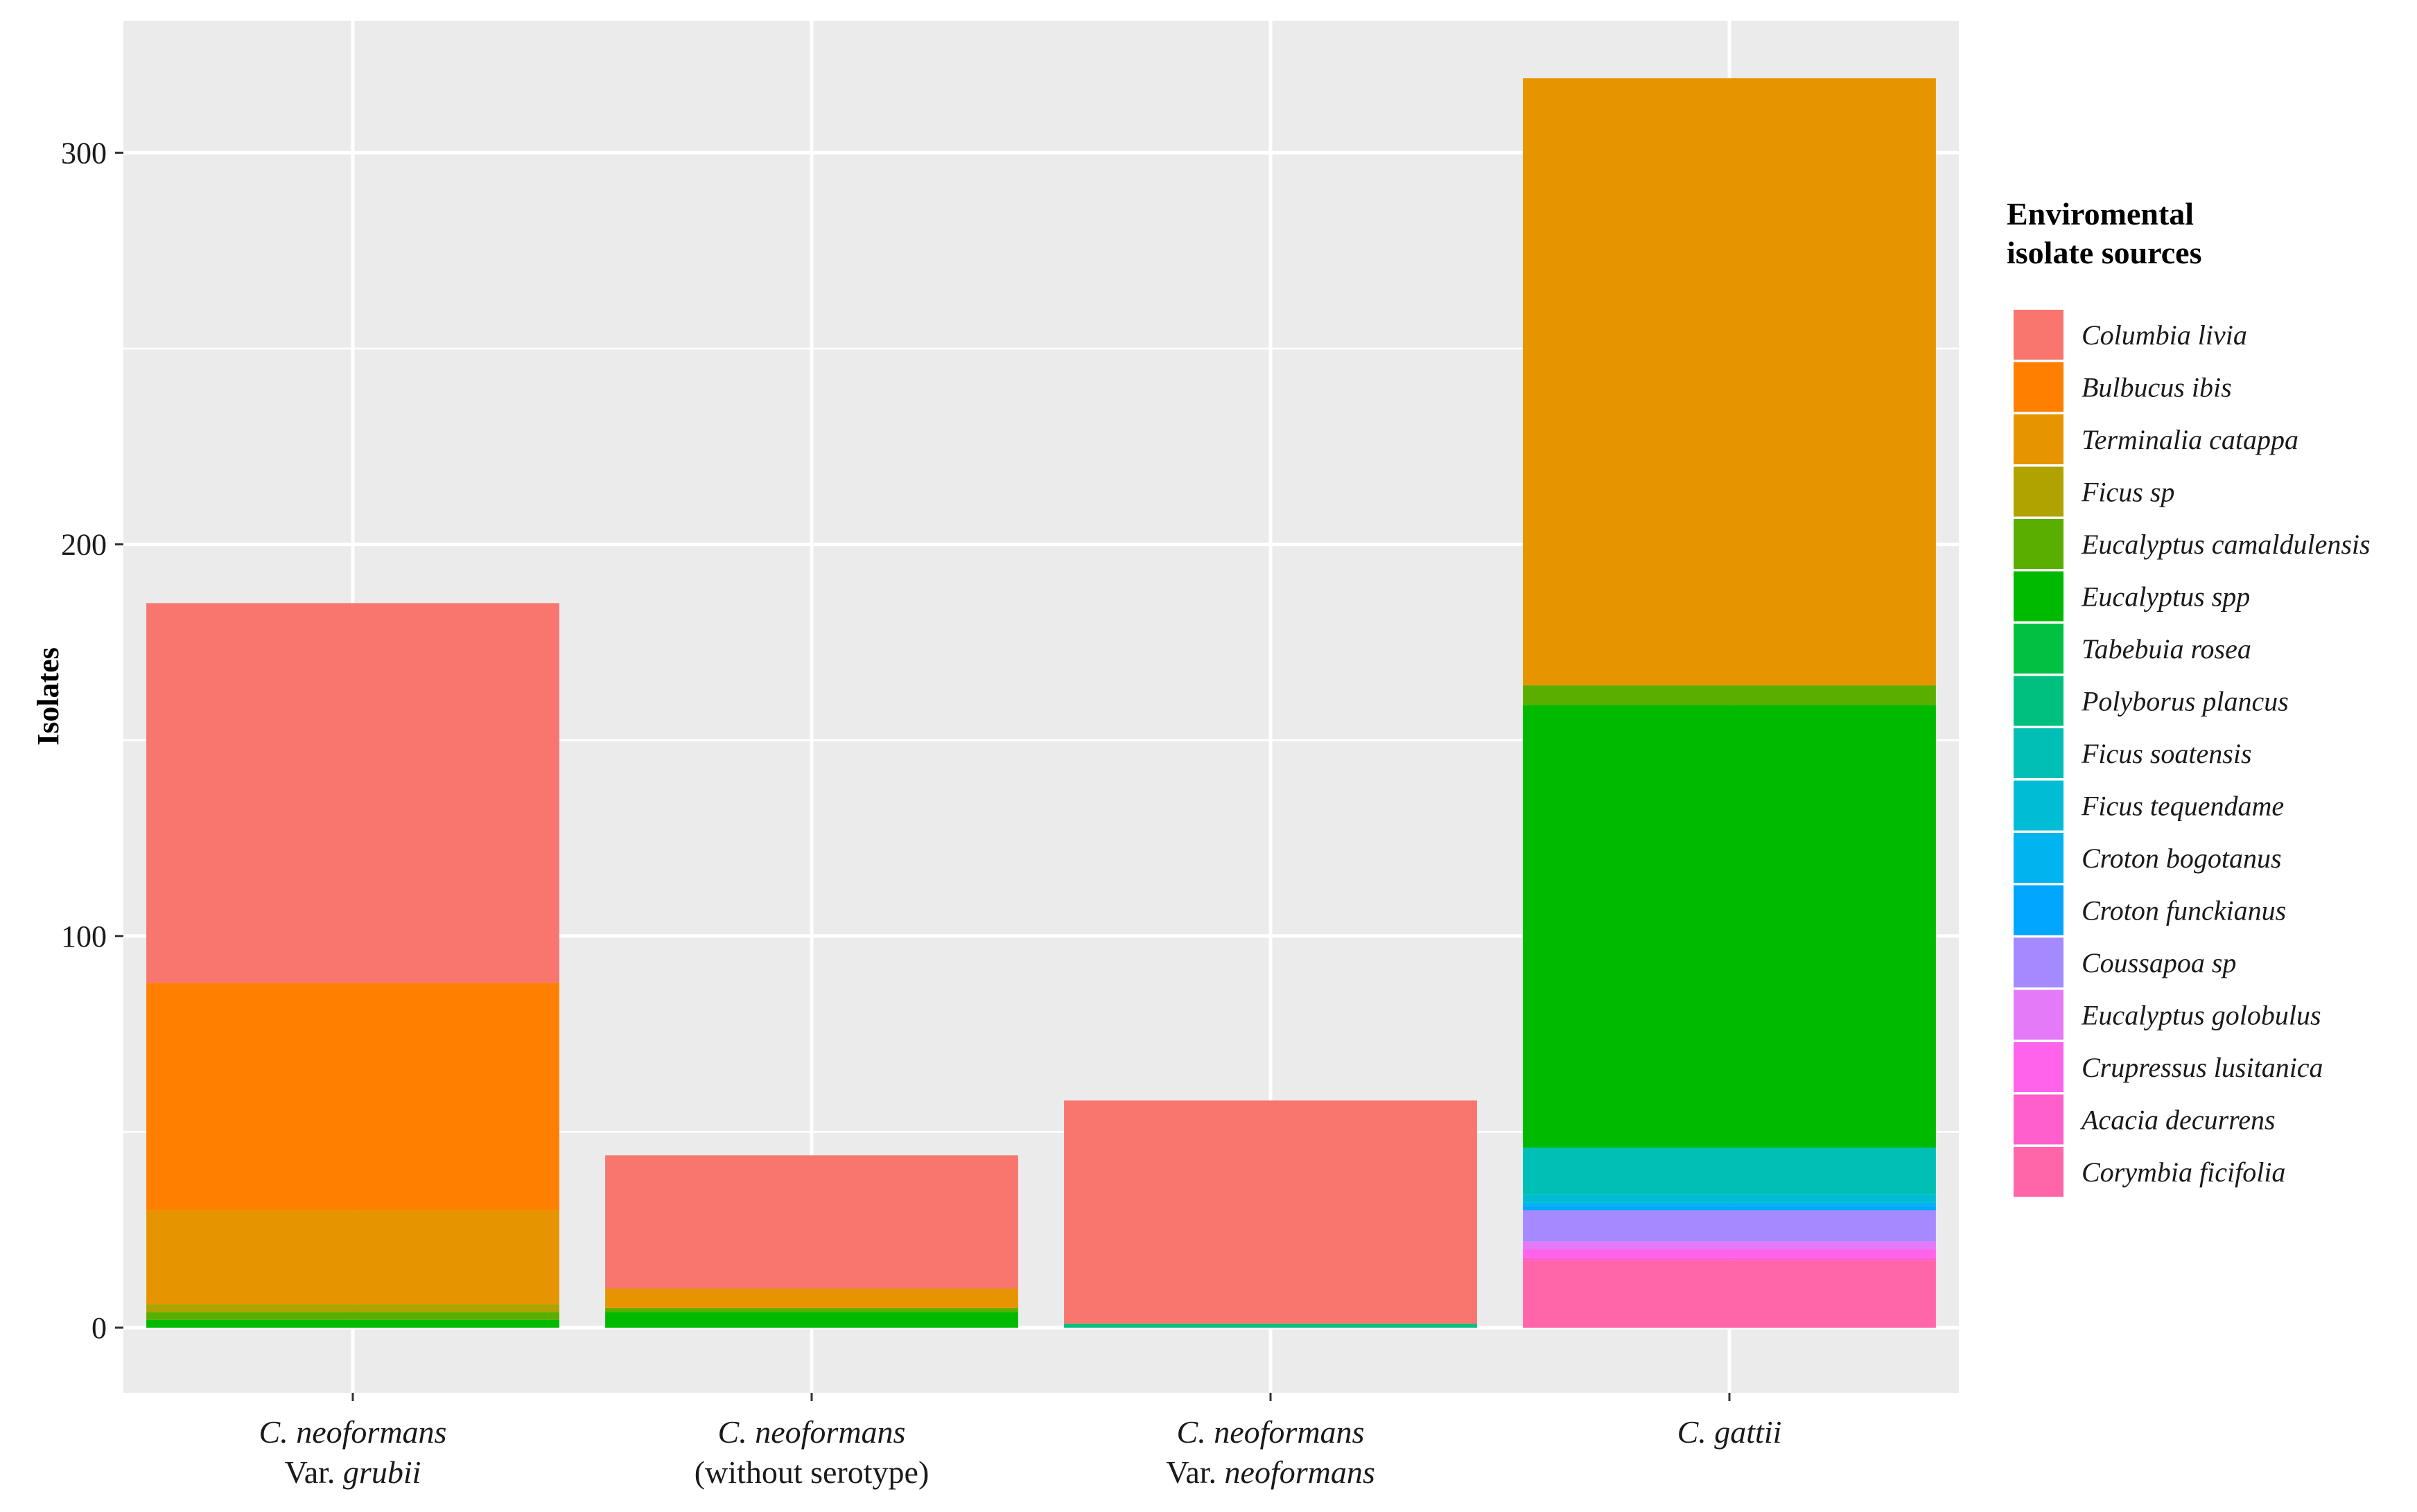 This screenshot has width=2417, height=1512. Describe the element at coordinates (2177, 1120) in the screenshot. I see `legend-label: Acacia decurrens` at that location.